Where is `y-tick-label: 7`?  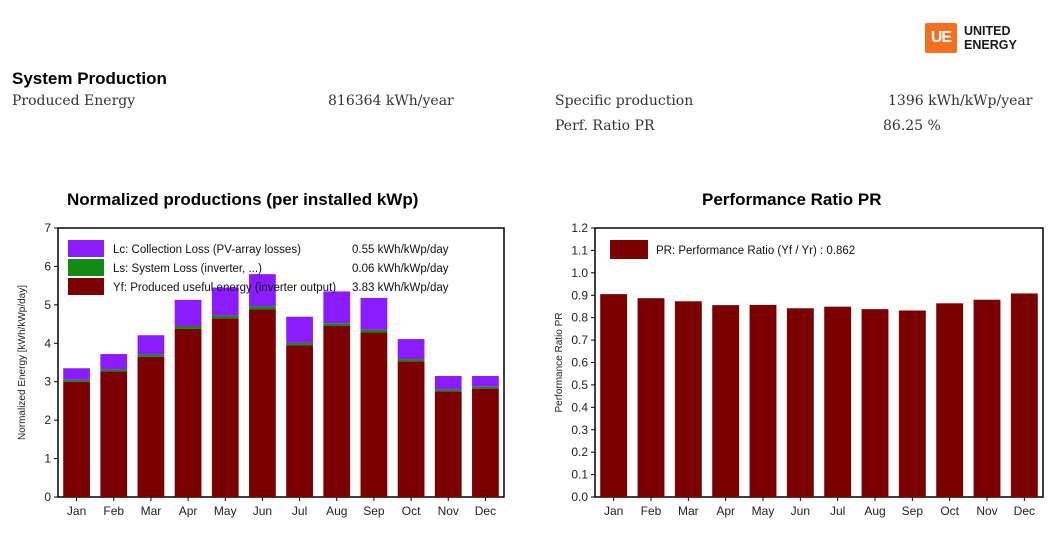 y-tick-label: 7 is located at coordinates (47, 228).